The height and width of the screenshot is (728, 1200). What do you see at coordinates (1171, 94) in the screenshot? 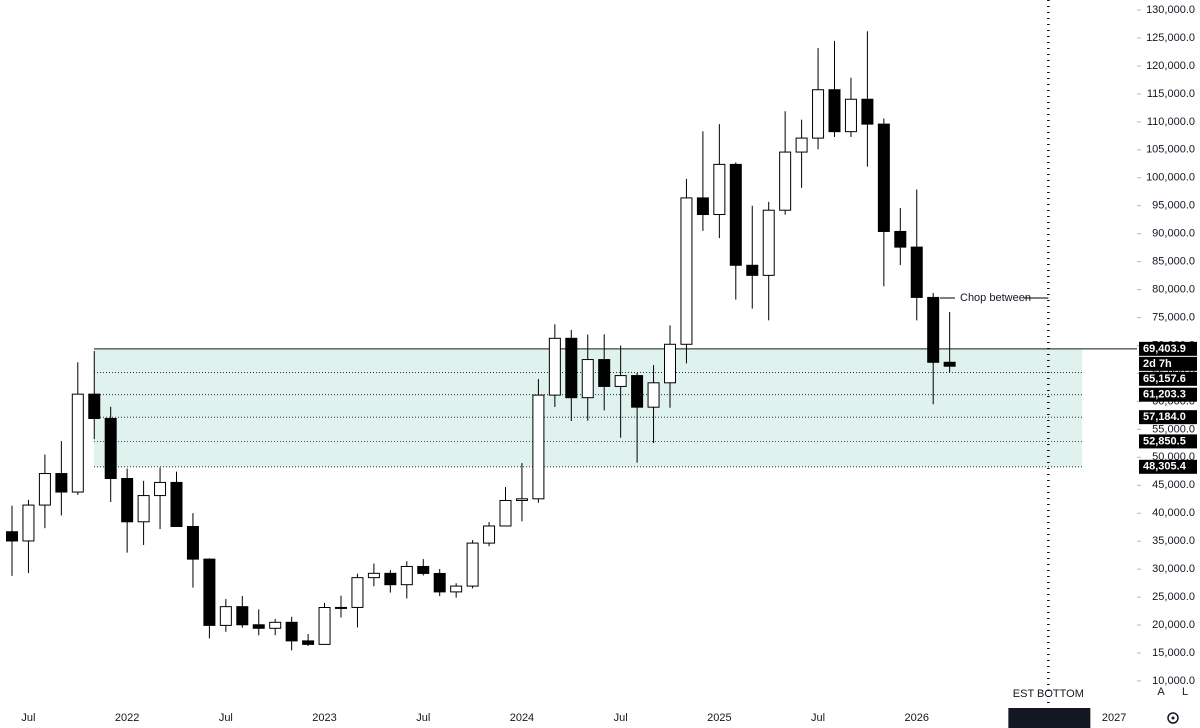
I see `y-tick-label: 115,000.0` at bounding box center [1171, 94].